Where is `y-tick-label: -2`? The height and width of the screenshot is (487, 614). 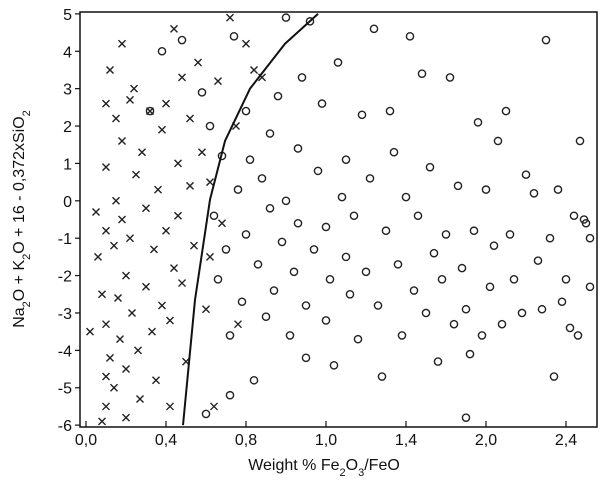 y-tick-label: -2 is located at coordinates (65, 277).